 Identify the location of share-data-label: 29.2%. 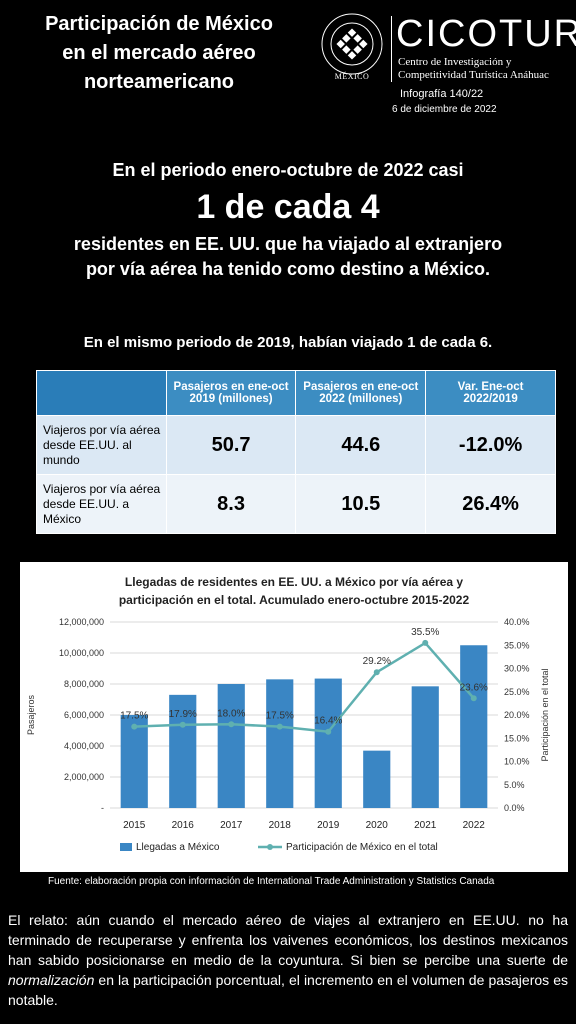
(377, 661).